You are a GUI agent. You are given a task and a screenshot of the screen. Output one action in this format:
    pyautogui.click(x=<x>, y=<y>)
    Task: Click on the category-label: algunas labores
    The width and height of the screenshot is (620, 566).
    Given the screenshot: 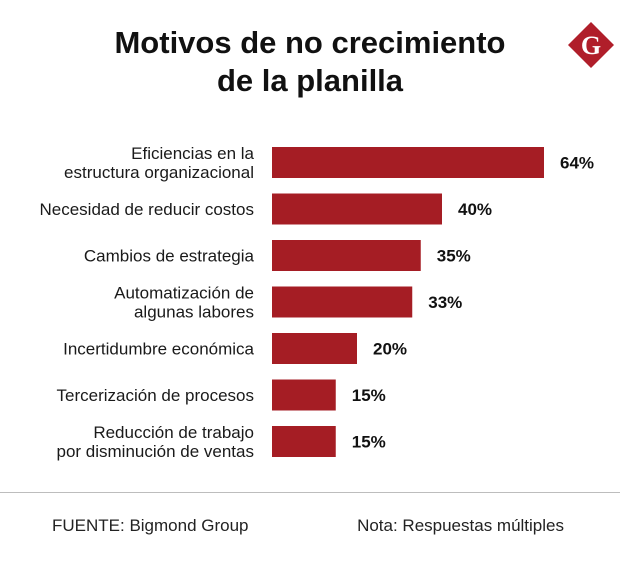 What is the action you would take?
    pyautogui.click(x=194, y=312)
    